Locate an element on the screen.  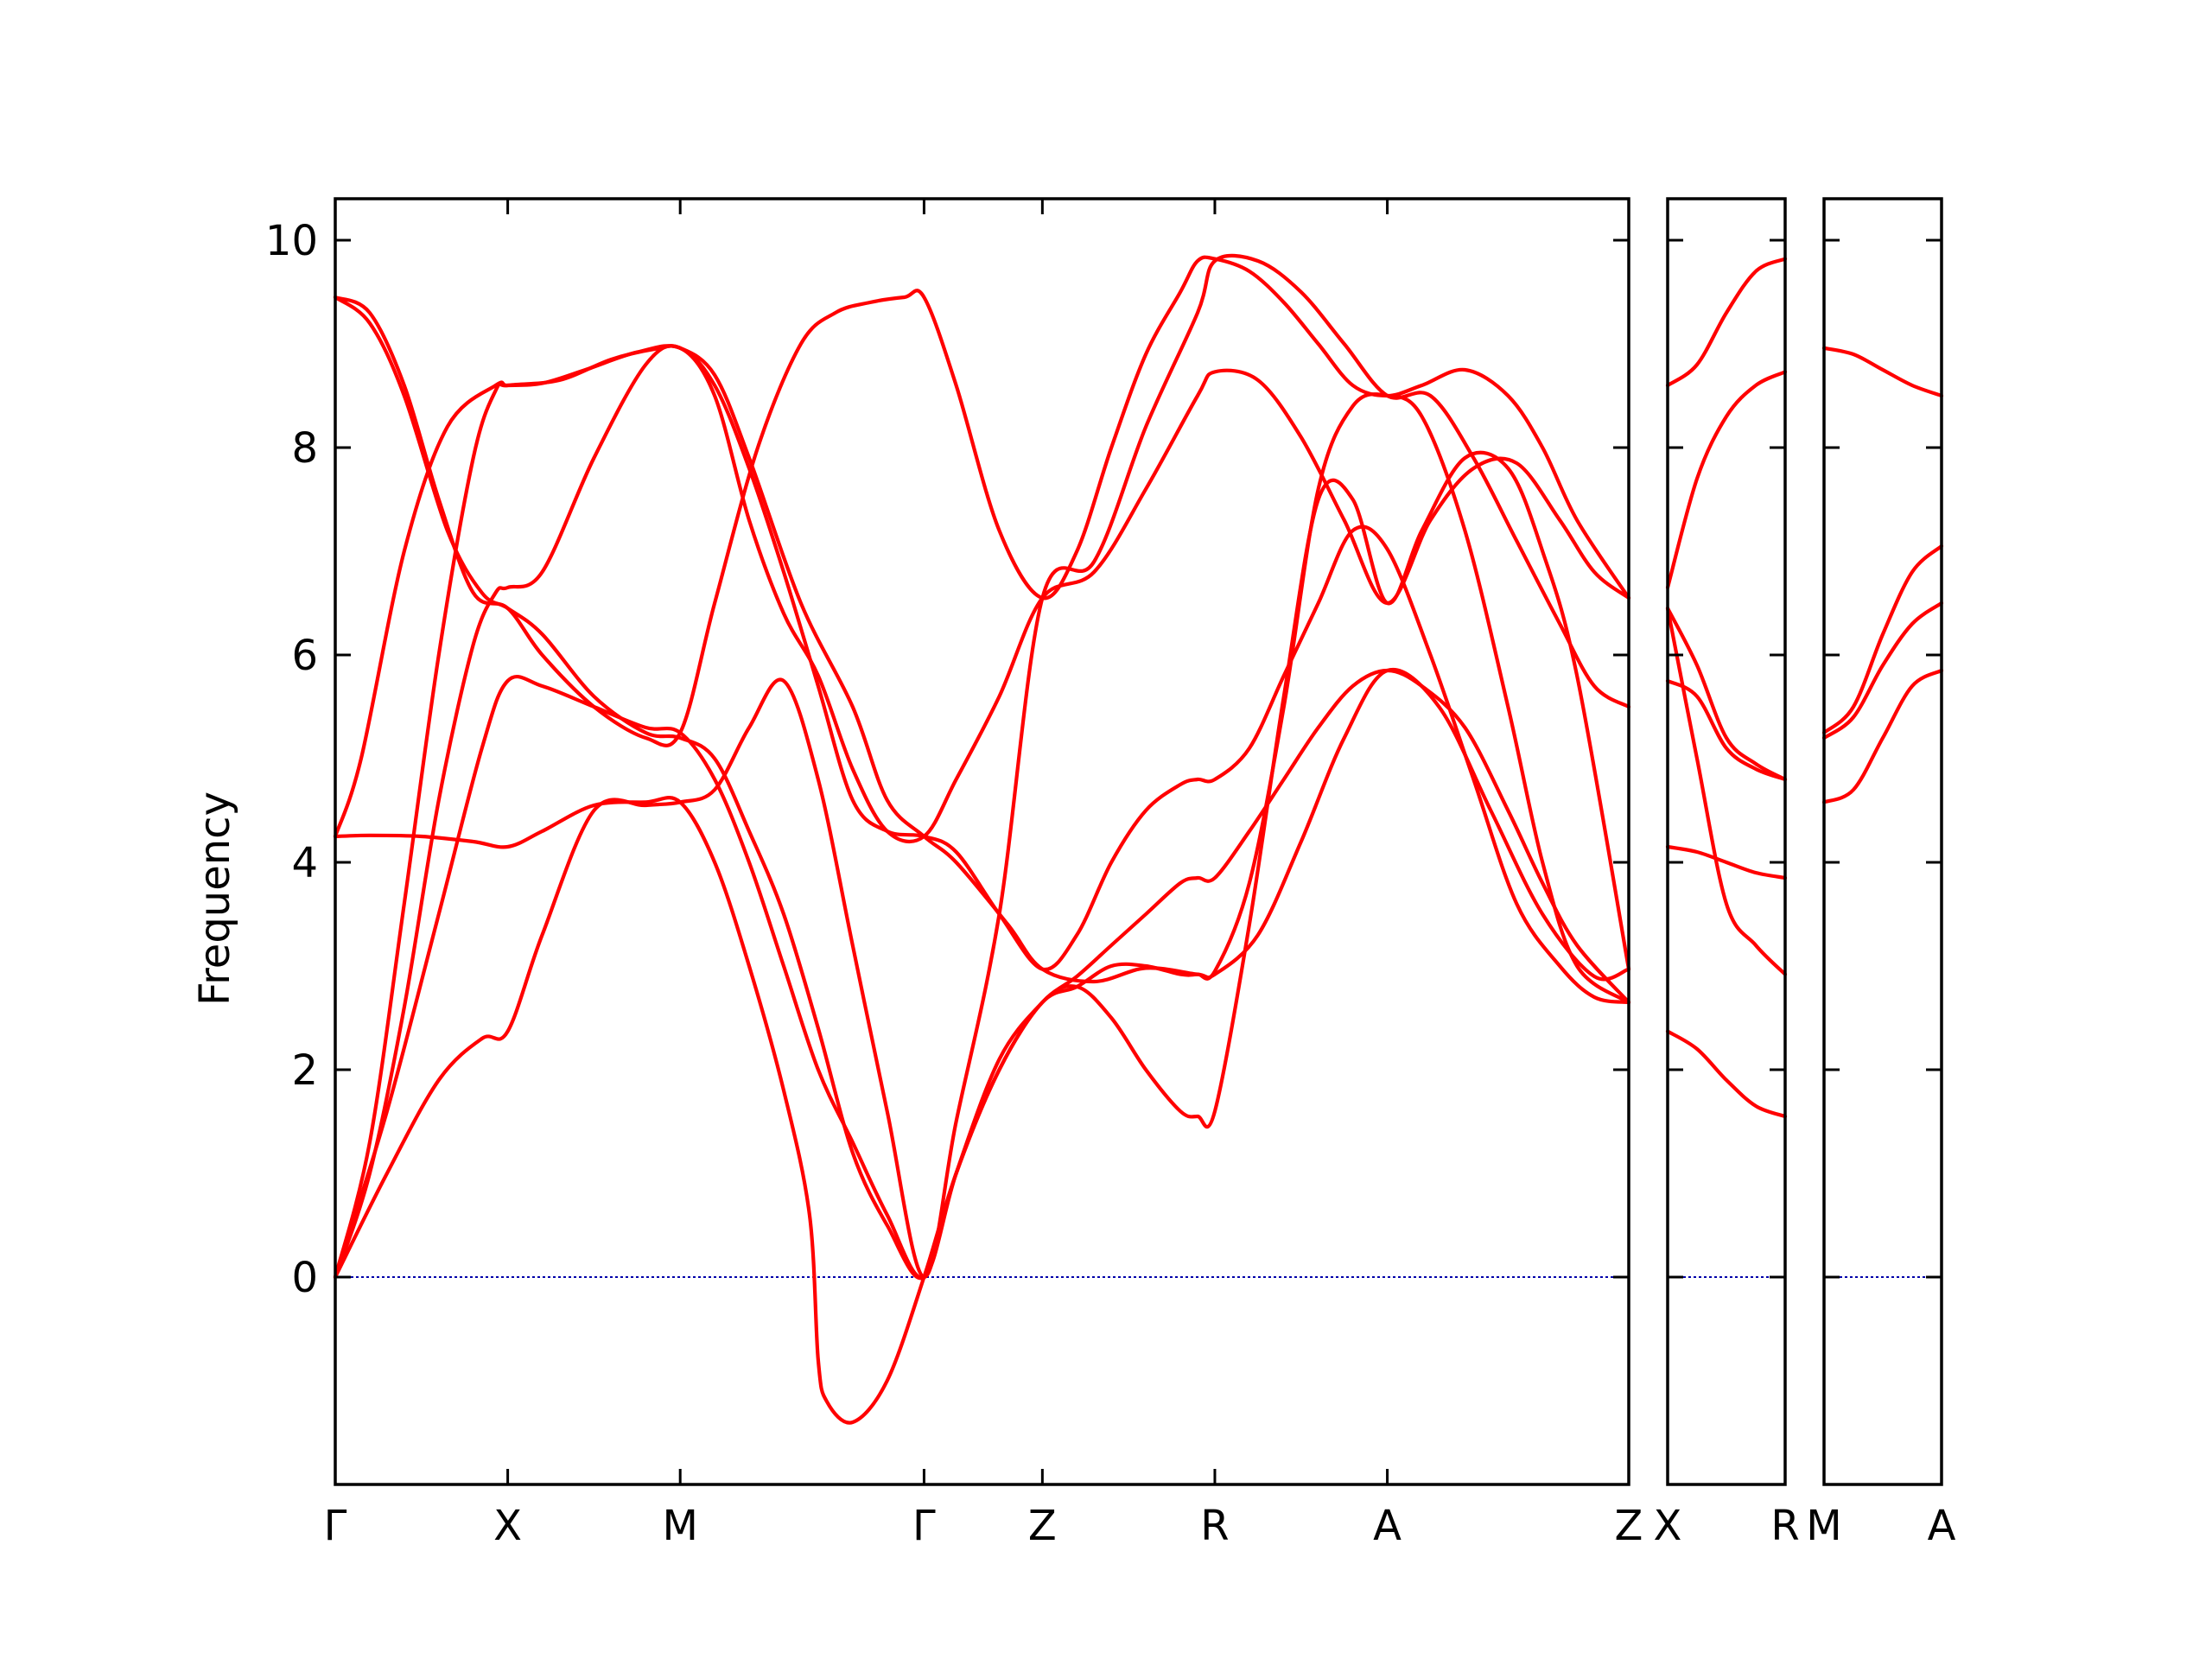
x-tick-label-1-3: M is located at coordinates (679, 1526).